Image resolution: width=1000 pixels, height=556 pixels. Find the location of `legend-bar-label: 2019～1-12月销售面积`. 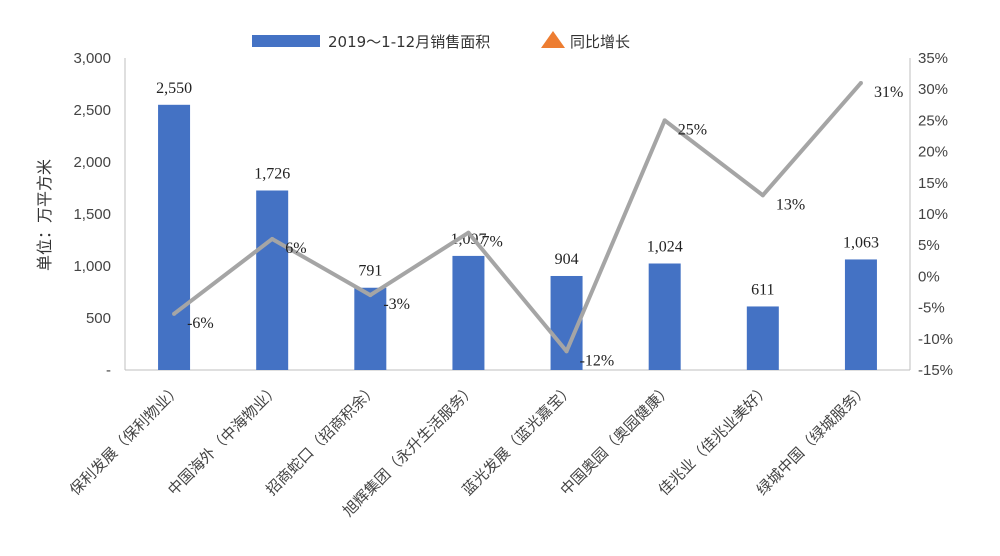

legend-bar-label: 2019～1-12月销售面积 is located at coordinates (409, 42).